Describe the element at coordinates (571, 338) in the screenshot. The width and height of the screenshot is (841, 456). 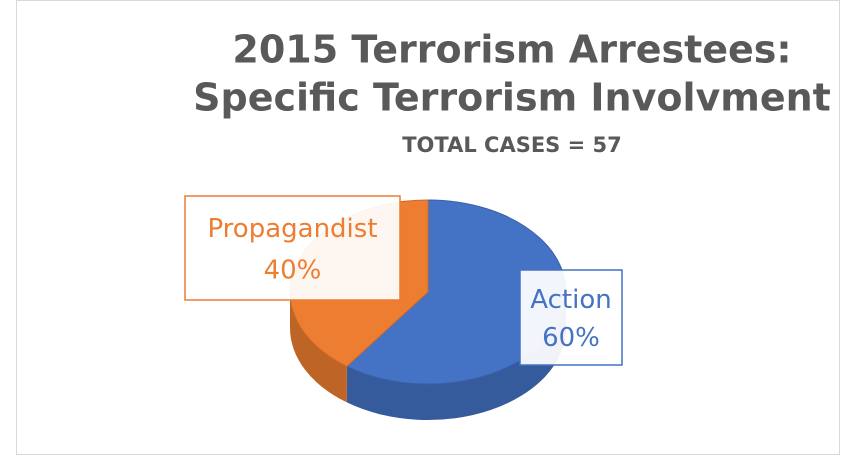
I see `data-label-value: 60%` at that location.